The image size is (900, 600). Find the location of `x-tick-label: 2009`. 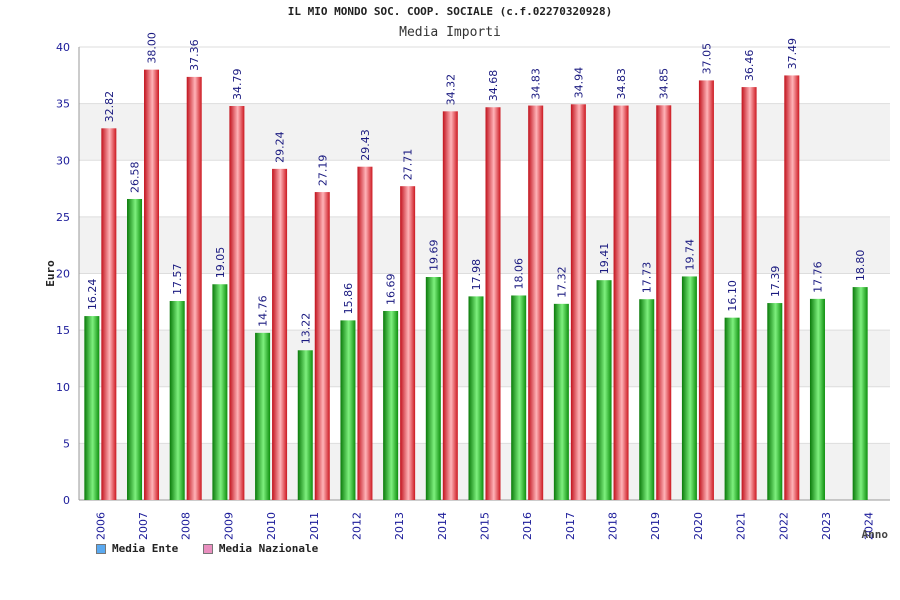

x-tick-label: 2009 is located at coordinates (228, 526).